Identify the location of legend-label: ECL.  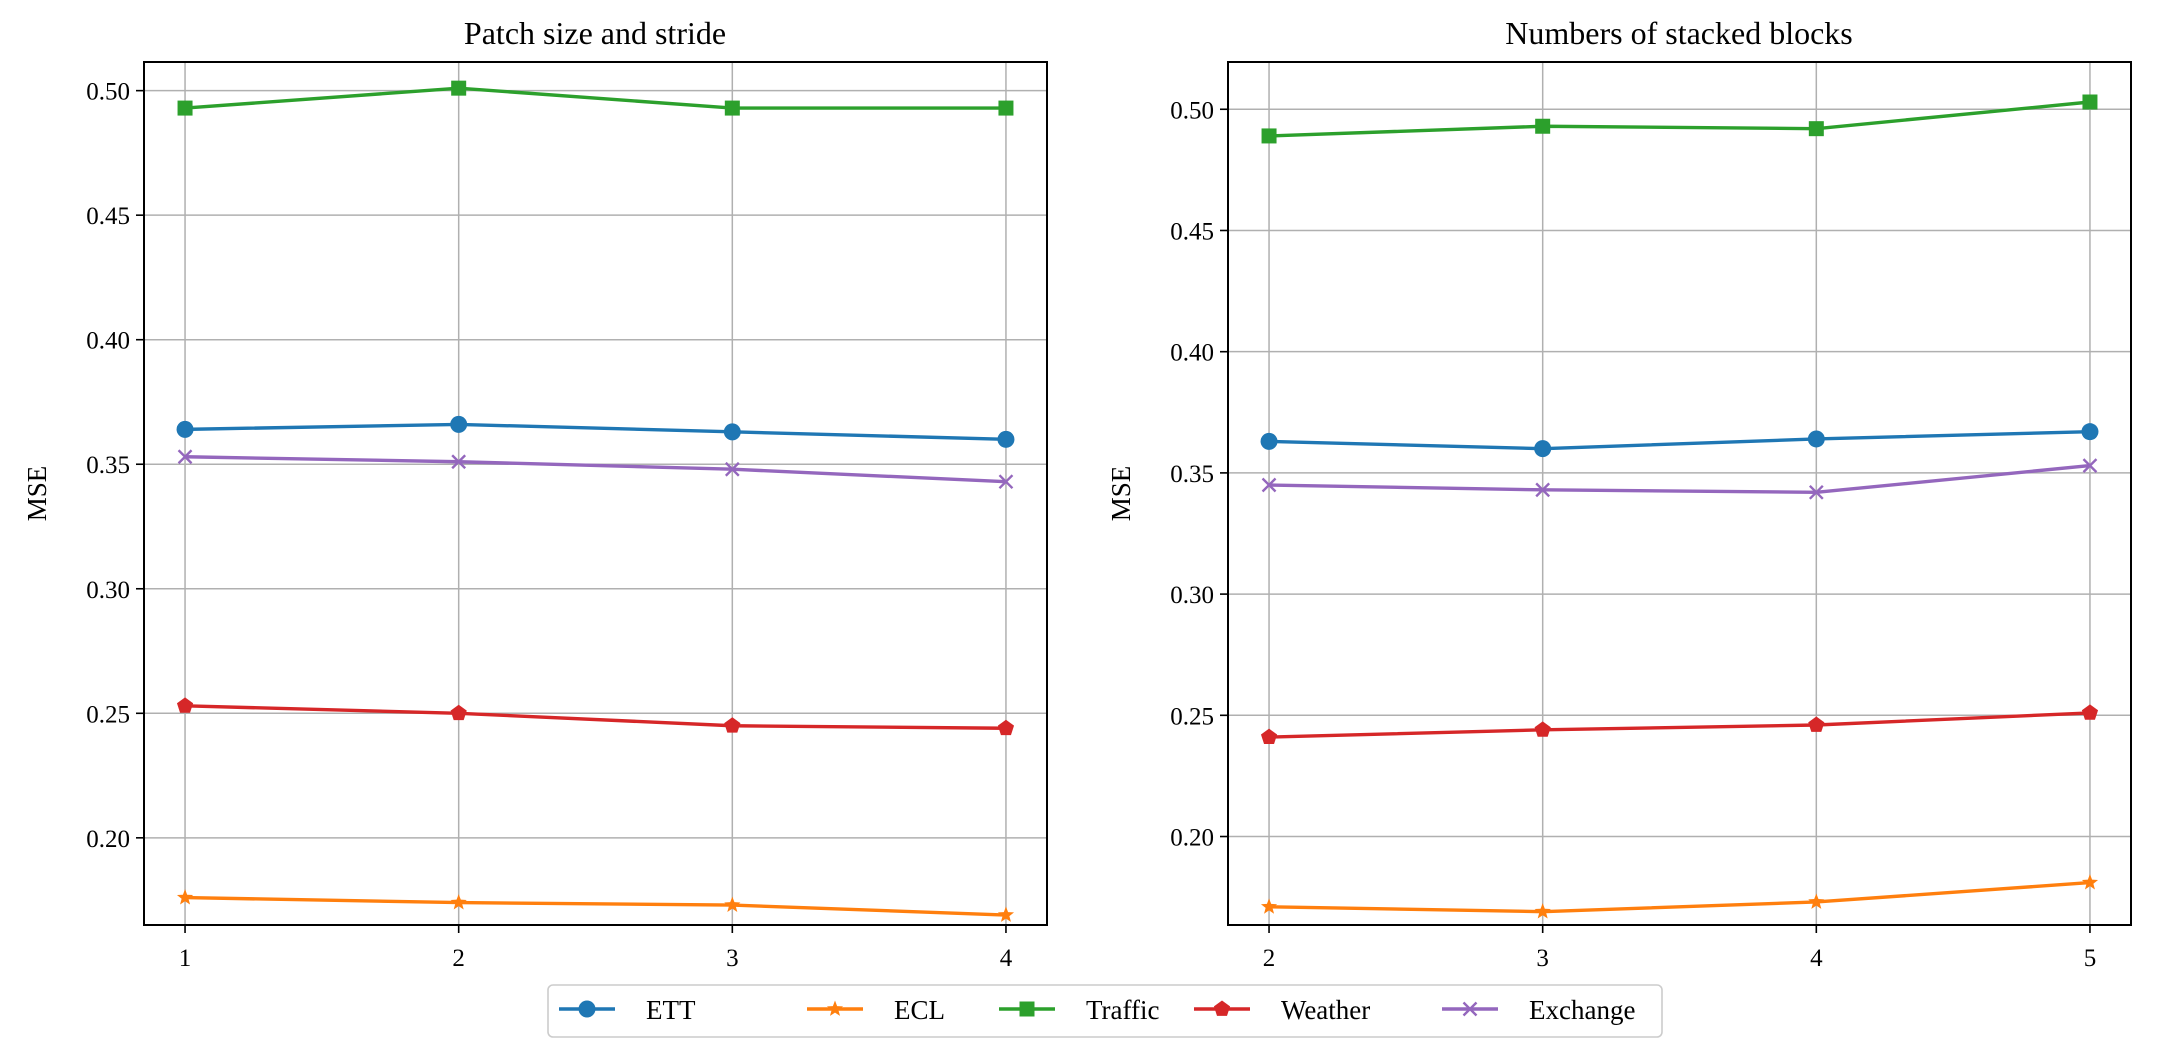
(919, 1010).